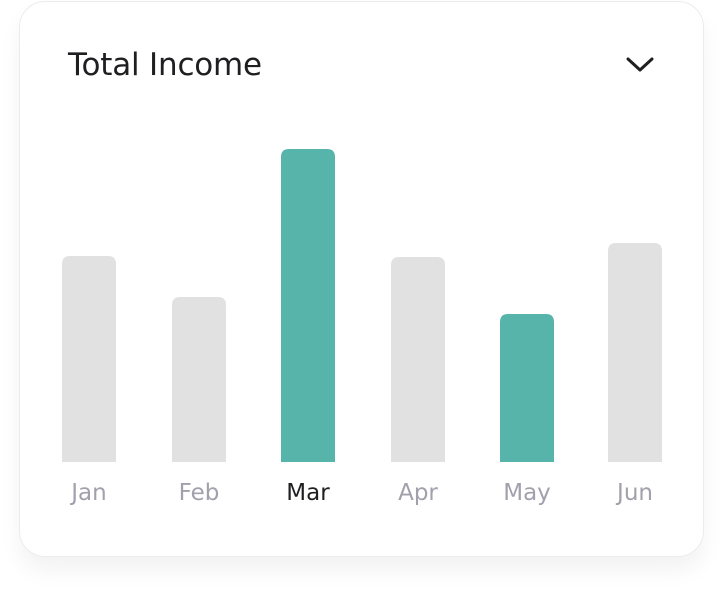 The height and width of the screenshot is (595, 723). I want to click on bar-jan, so click(89, 359).